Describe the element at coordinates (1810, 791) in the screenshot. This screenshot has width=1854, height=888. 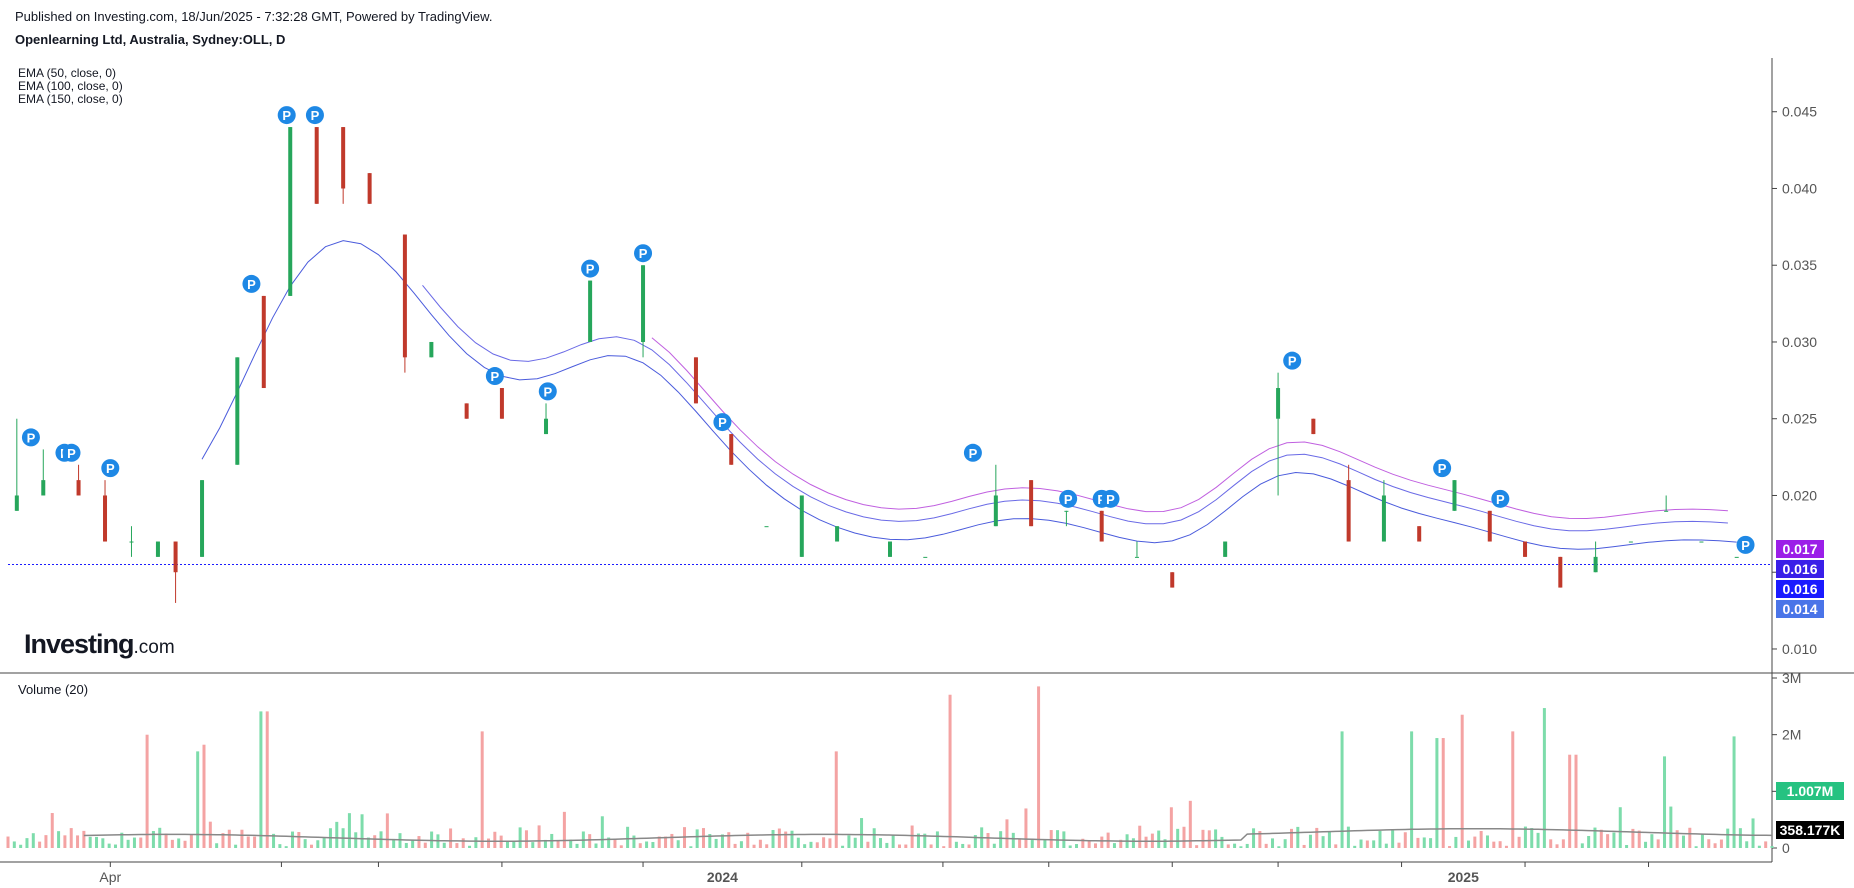
I see `volume-label-box` at that location.